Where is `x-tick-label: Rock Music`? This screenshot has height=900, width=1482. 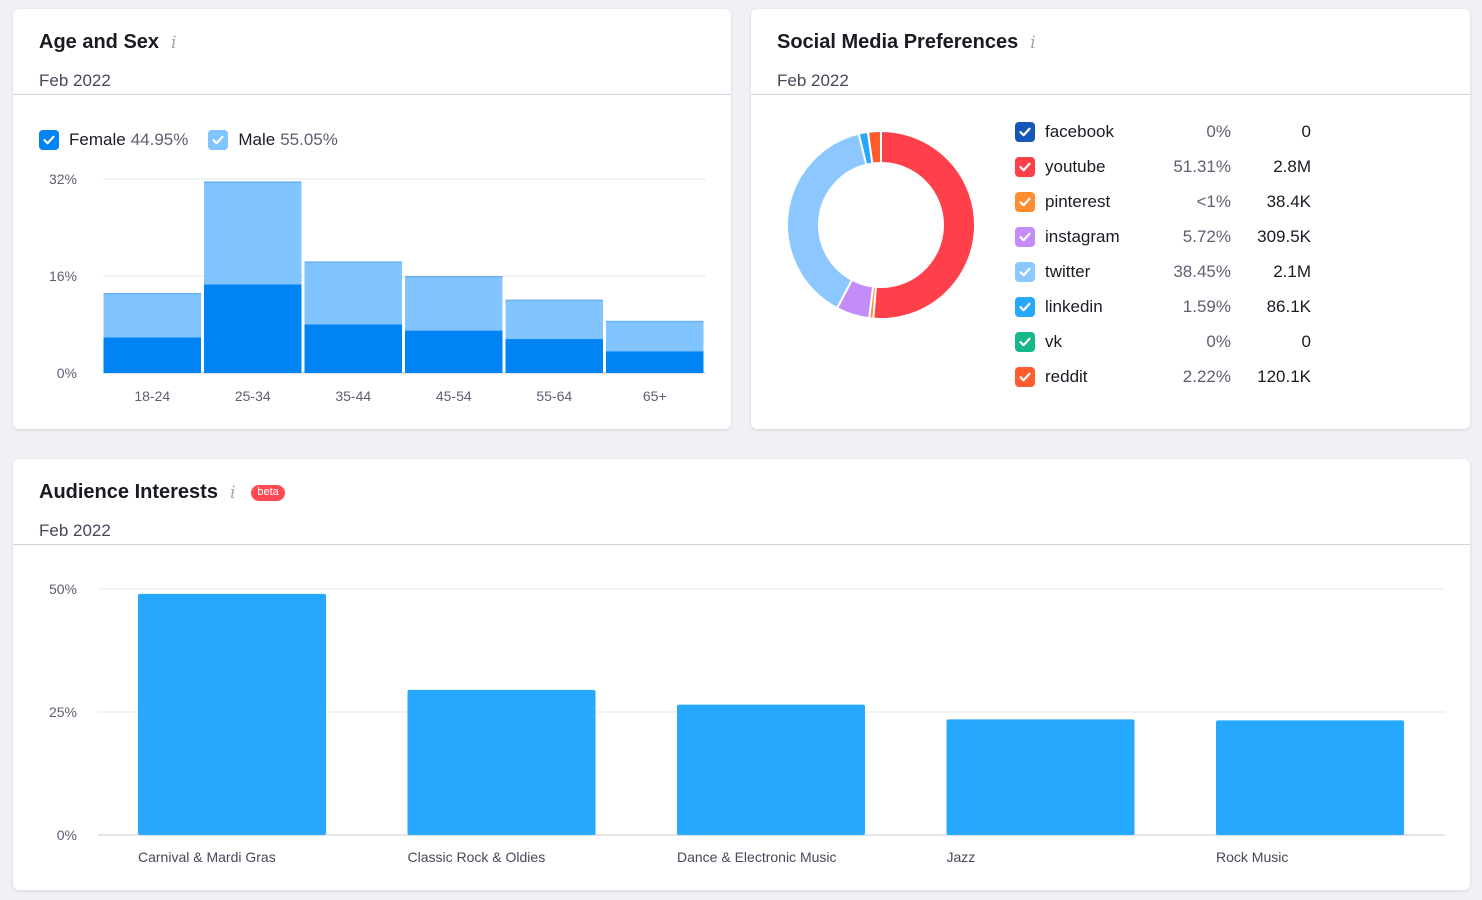 x-tick-label: Rock Music is located at coordinates (1252, 857).